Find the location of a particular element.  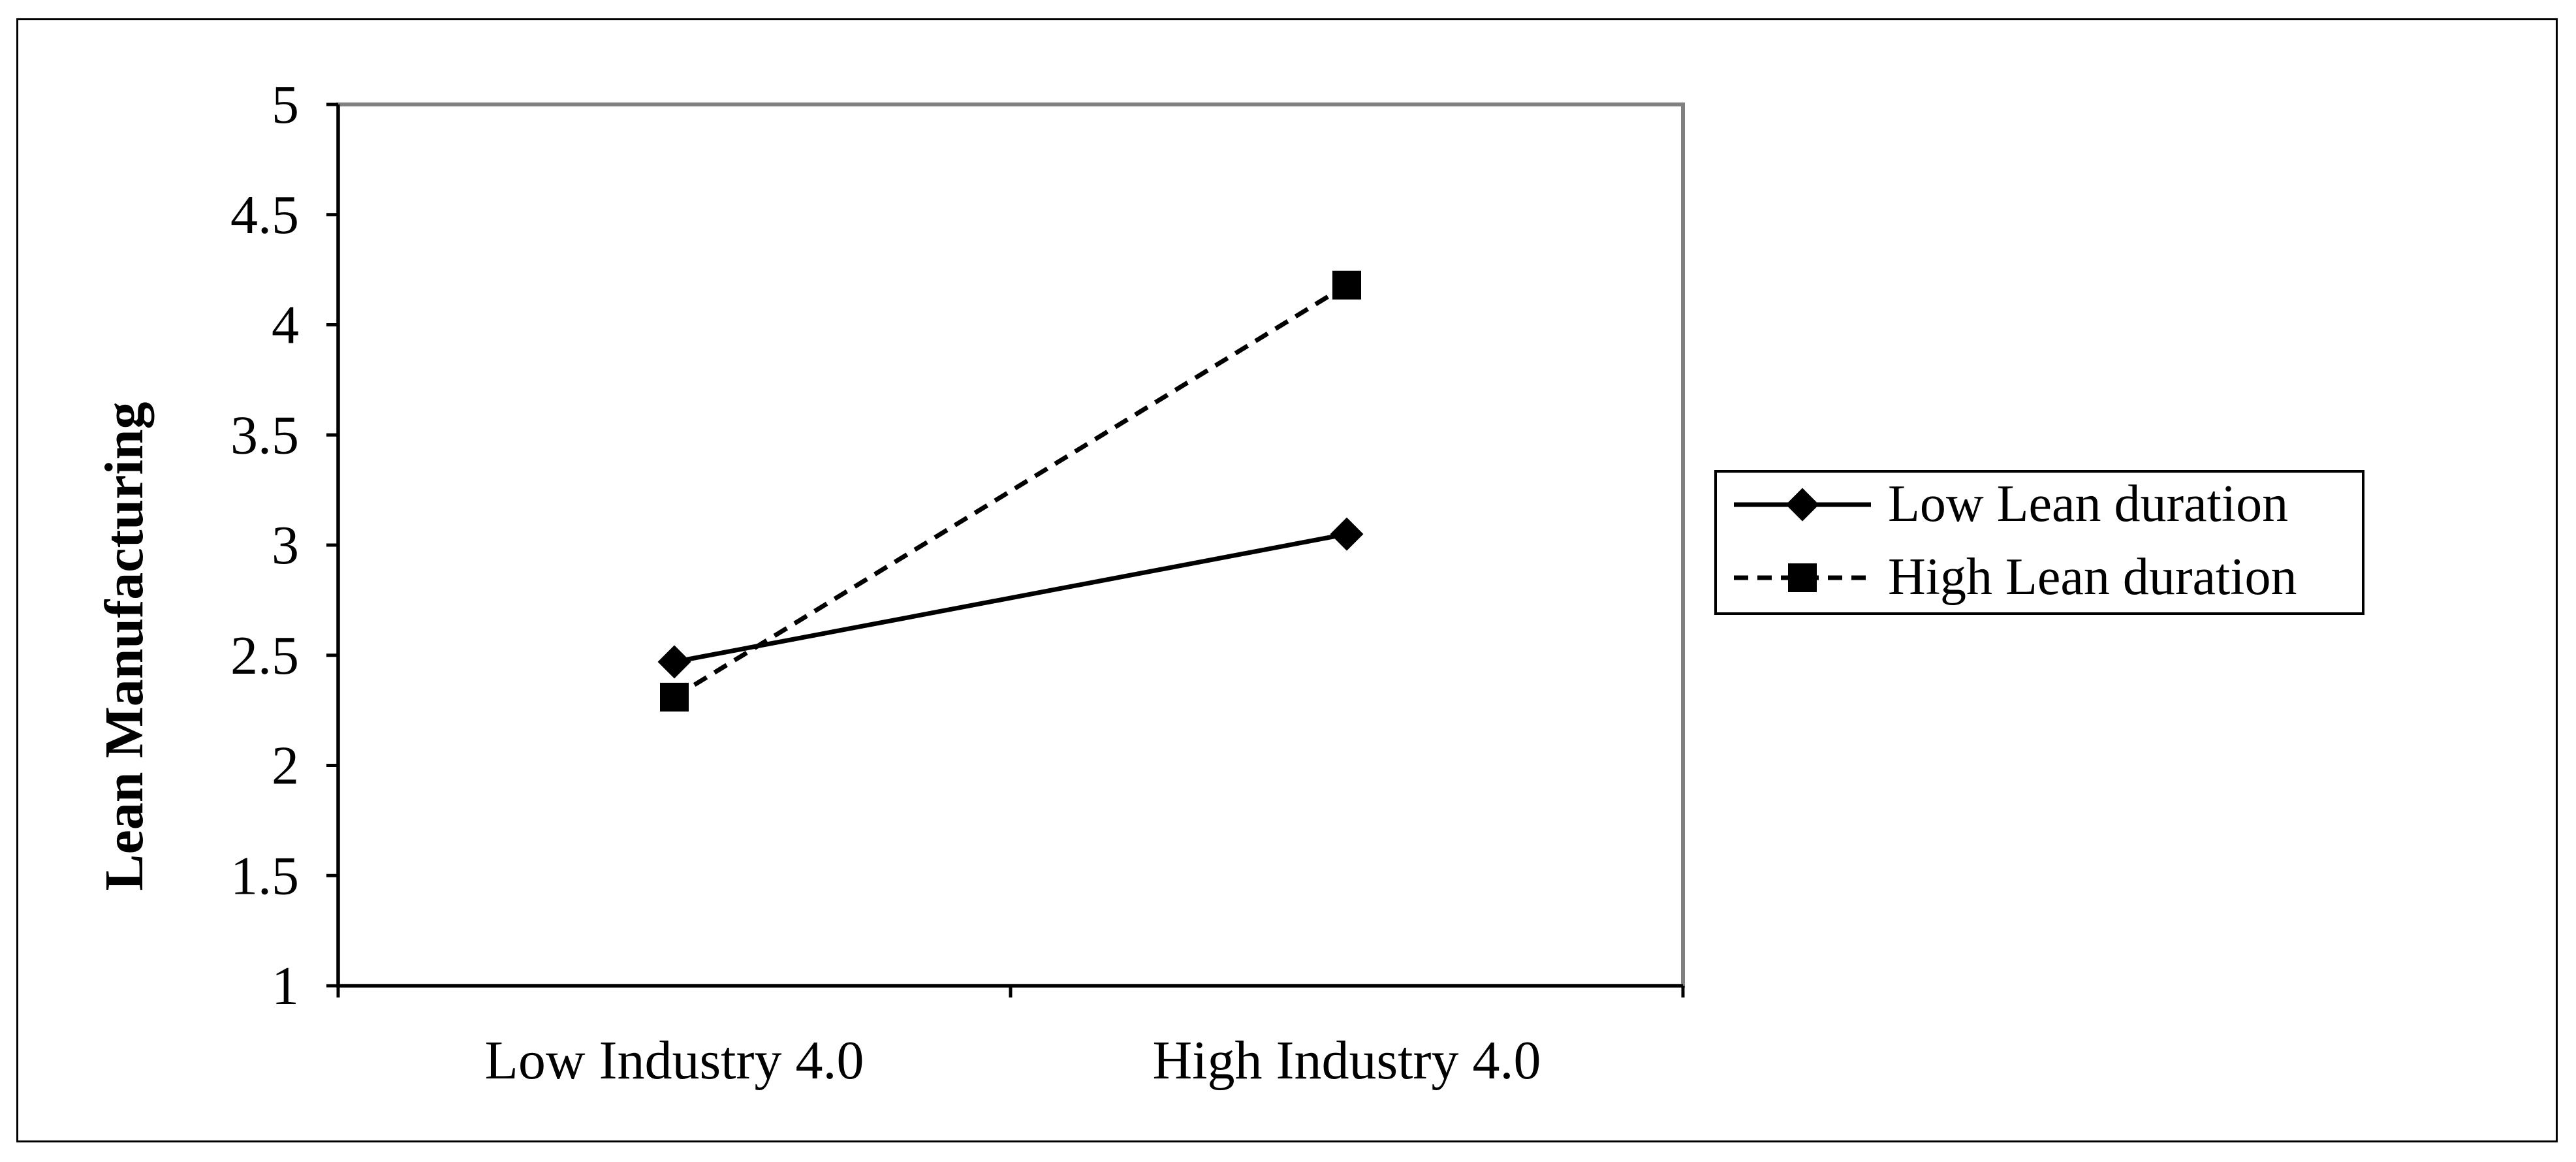

series-line-low-lean-duration is located at coordinates (1010, 598).